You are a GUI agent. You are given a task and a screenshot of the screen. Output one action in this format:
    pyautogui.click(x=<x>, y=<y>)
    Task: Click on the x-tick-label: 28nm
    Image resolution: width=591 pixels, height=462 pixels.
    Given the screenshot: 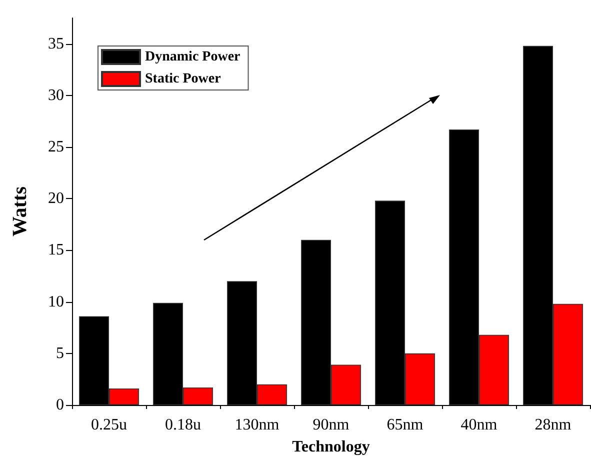 What is the action you would take?
    pyautogui.click(x=553, y=425)
    